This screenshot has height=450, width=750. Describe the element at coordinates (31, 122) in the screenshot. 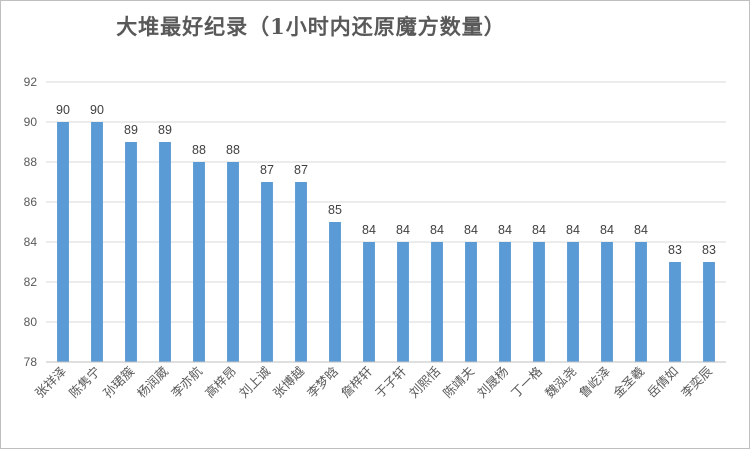

I see `y-tick-label: 90` at that location.